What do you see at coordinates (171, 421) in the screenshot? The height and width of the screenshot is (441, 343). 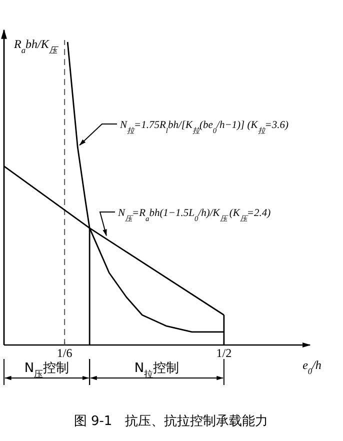 I see `text: 图 9-1 抗压、抗拉控制承载能力` at bounding box center [171, 421].